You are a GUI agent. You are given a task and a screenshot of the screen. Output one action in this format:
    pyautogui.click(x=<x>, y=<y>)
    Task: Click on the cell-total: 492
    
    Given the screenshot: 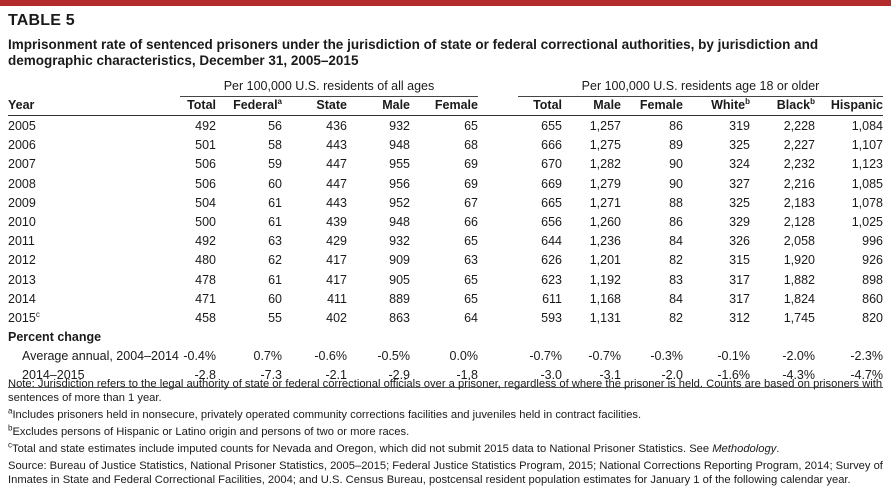 What is the action you would take?
    pyautogui.click(x=205, y=126)
    